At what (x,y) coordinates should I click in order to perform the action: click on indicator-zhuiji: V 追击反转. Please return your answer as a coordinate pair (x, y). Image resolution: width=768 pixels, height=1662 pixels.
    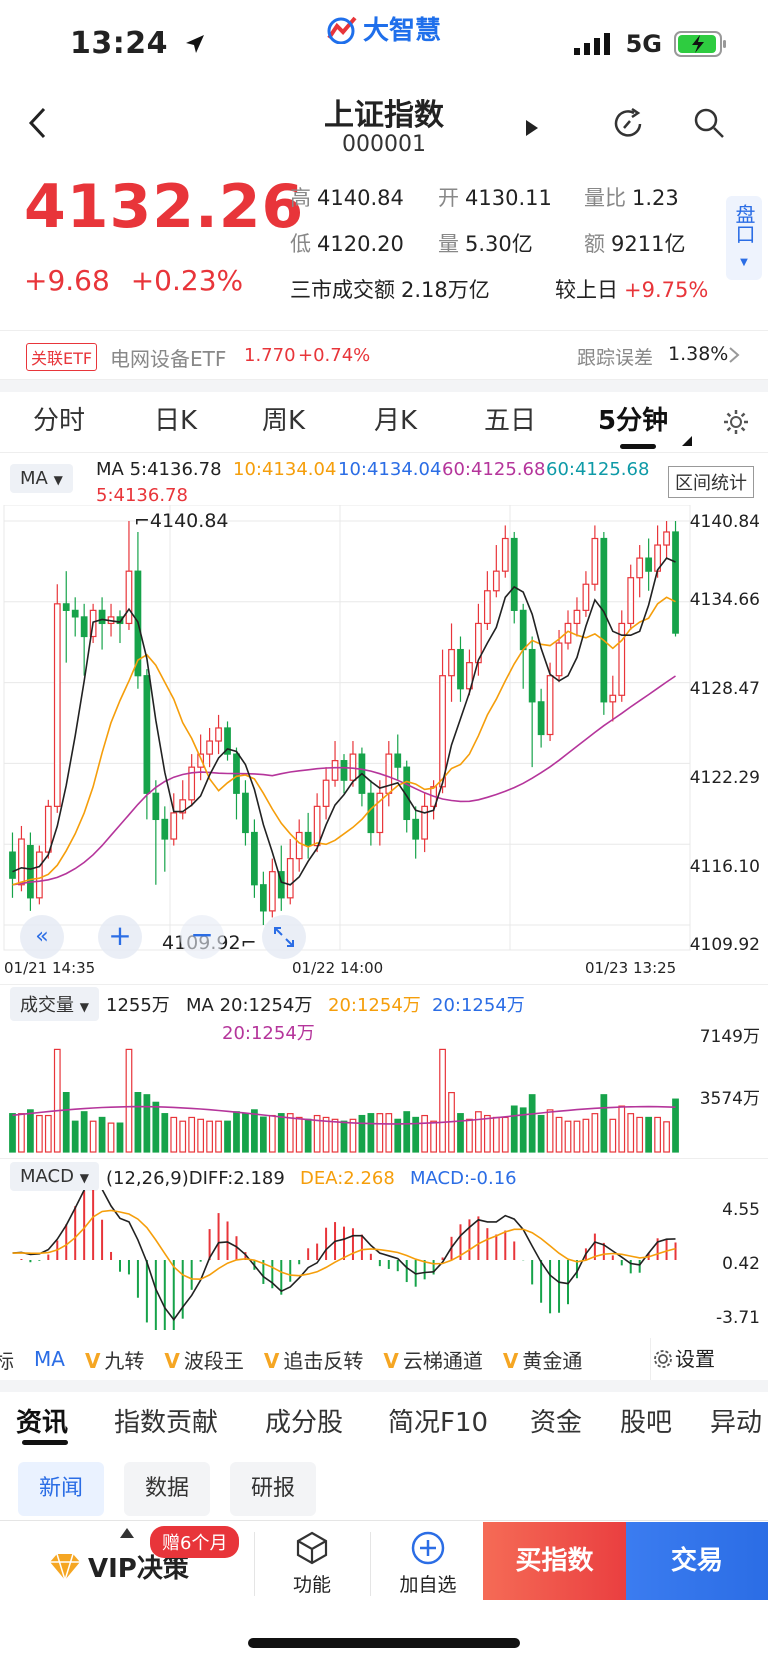
    Looking at the image, I should click on (313, 1360).